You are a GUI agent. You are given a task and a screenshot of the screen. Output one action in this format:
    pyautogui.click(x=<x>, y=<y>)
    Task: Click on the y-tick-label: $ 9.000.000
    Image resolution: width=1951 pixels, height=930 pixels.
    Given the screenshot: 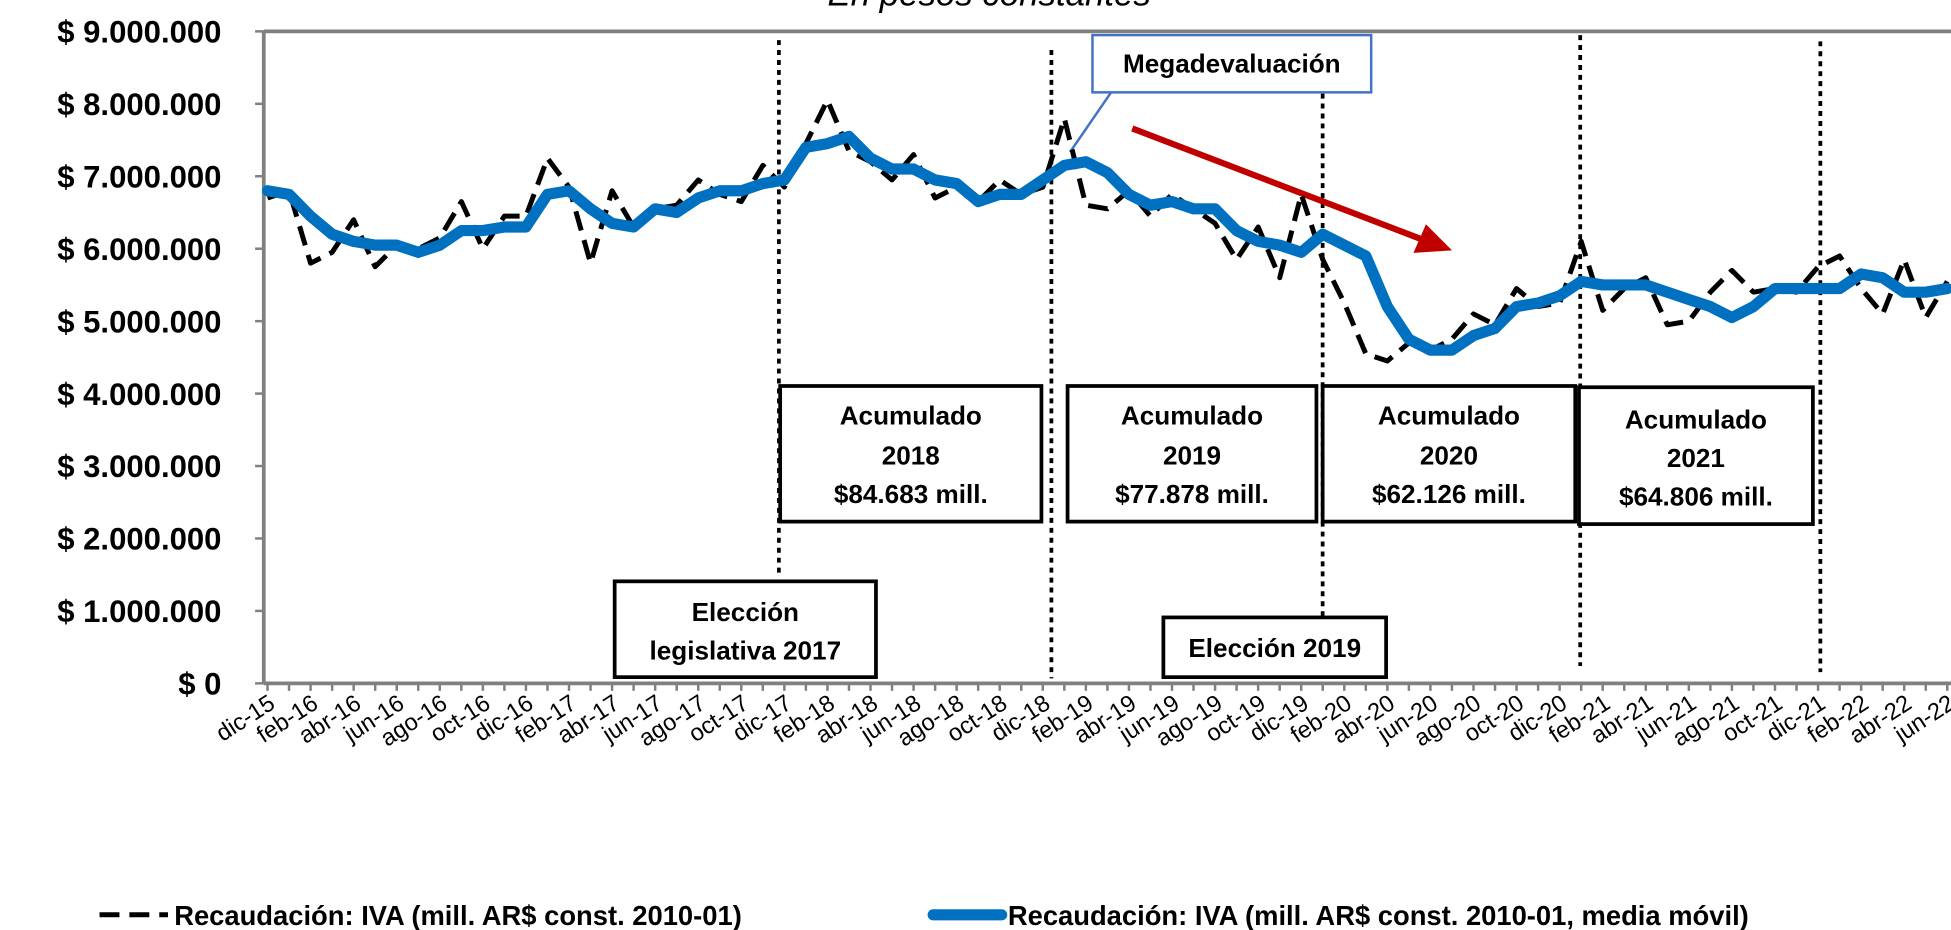 What is the action you would take?
    pyautogui.click(x=139, y=32)
    